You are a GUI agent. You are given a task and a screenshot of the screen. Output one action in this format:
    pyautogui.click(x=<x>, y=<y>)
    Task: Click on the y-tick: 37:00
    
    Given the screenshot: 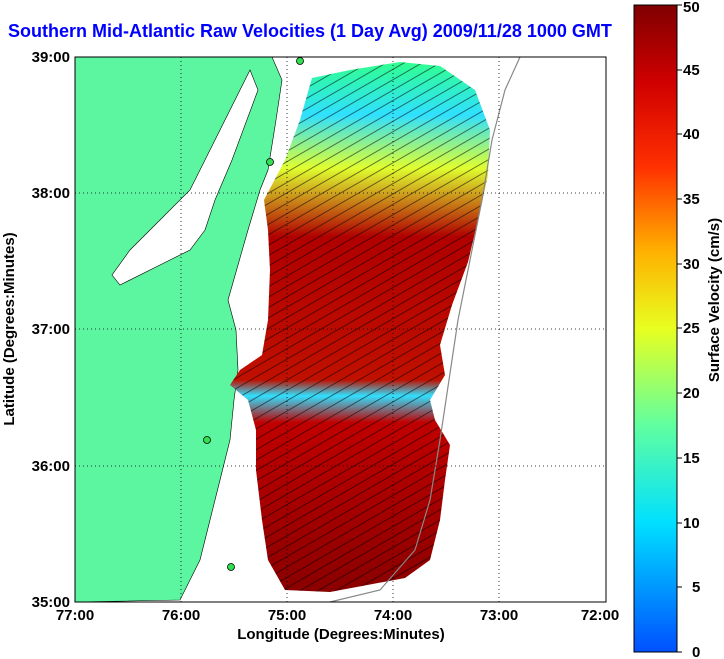 What is the action you would take?
    pyautogui.click(x=51, y=329)
    